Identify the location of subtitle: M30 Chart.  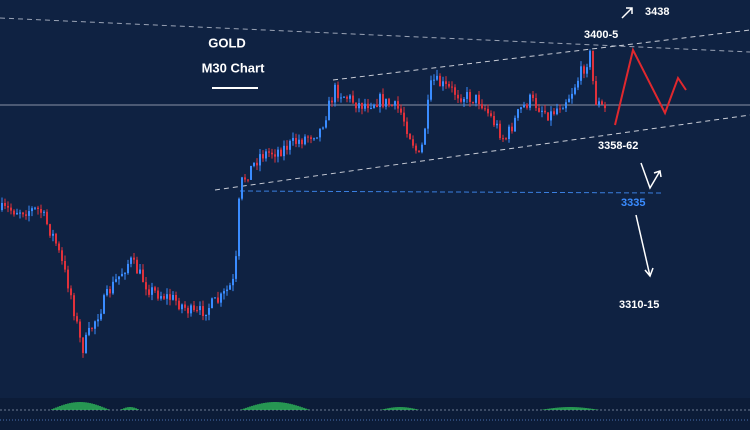
(234, 67).